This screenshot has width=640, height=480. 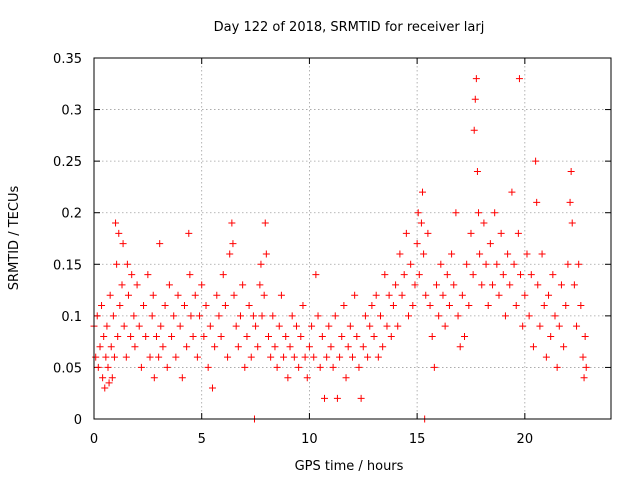 I want to click on y-tick-label: 0, so click(x=78, y=420).